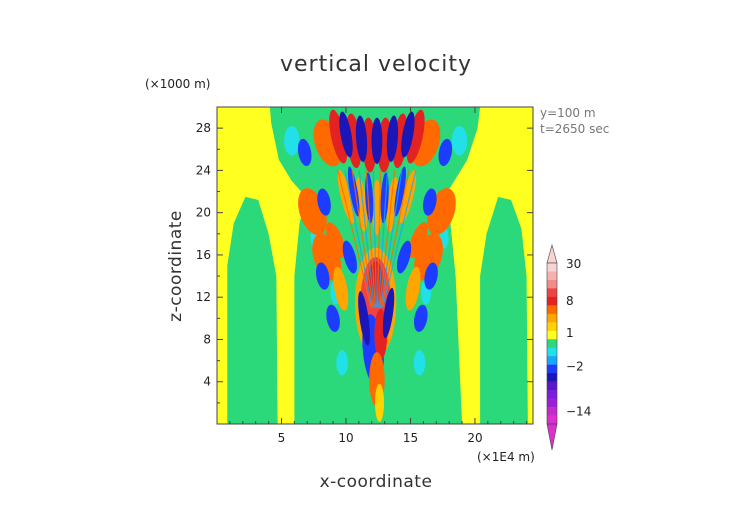 The height and width of the screenshot is (532, 752). Describe the element at coordinates (203, 170) in the screenshot. I see `y-tick-label: 24` at that location.